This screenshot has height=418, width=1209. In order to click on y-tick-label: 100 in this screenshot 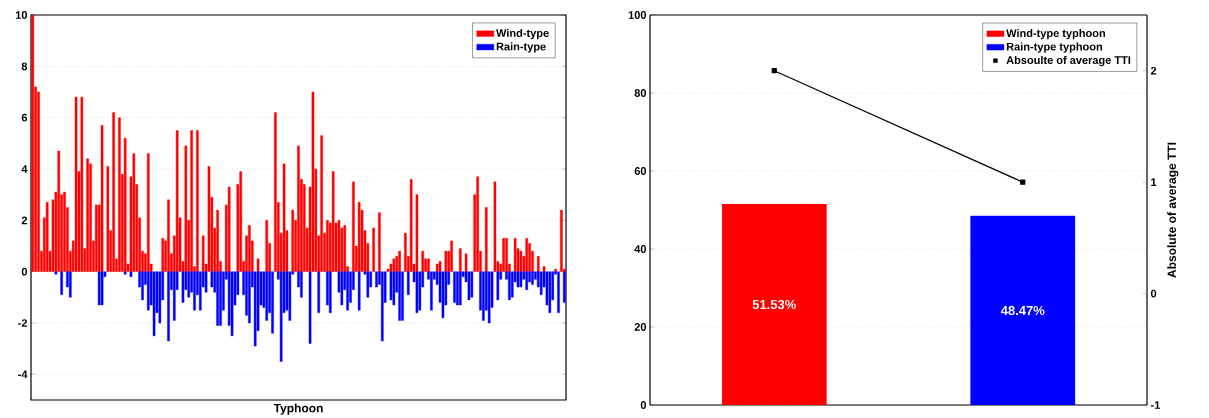, I will do `click(637, 15)`.